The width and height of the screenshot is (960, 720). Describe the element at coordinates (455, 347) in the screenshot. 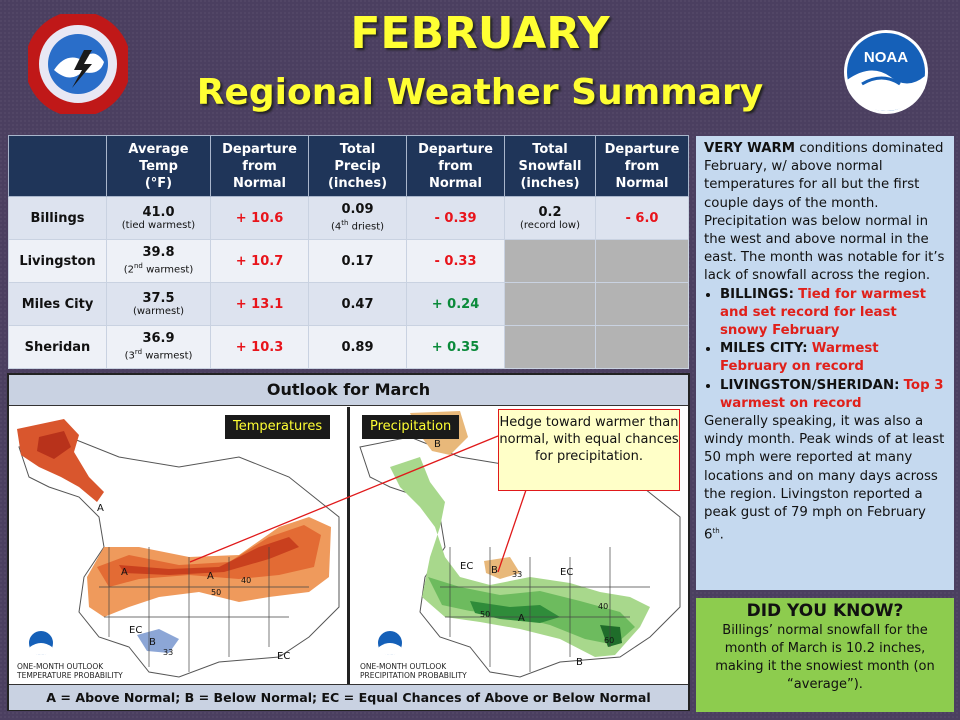

I see `precip-departure-cell: + 0.35` at that location.